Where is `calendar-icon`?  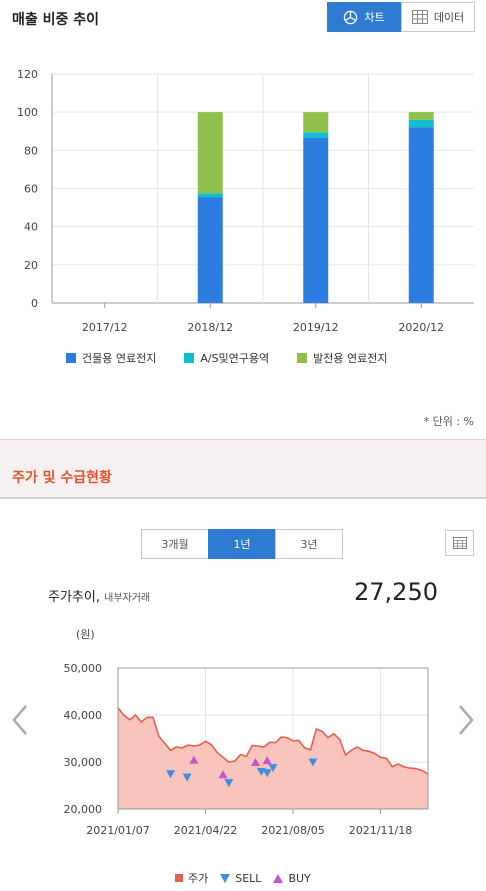
calendar-icon is located at coordinates (459, 543).